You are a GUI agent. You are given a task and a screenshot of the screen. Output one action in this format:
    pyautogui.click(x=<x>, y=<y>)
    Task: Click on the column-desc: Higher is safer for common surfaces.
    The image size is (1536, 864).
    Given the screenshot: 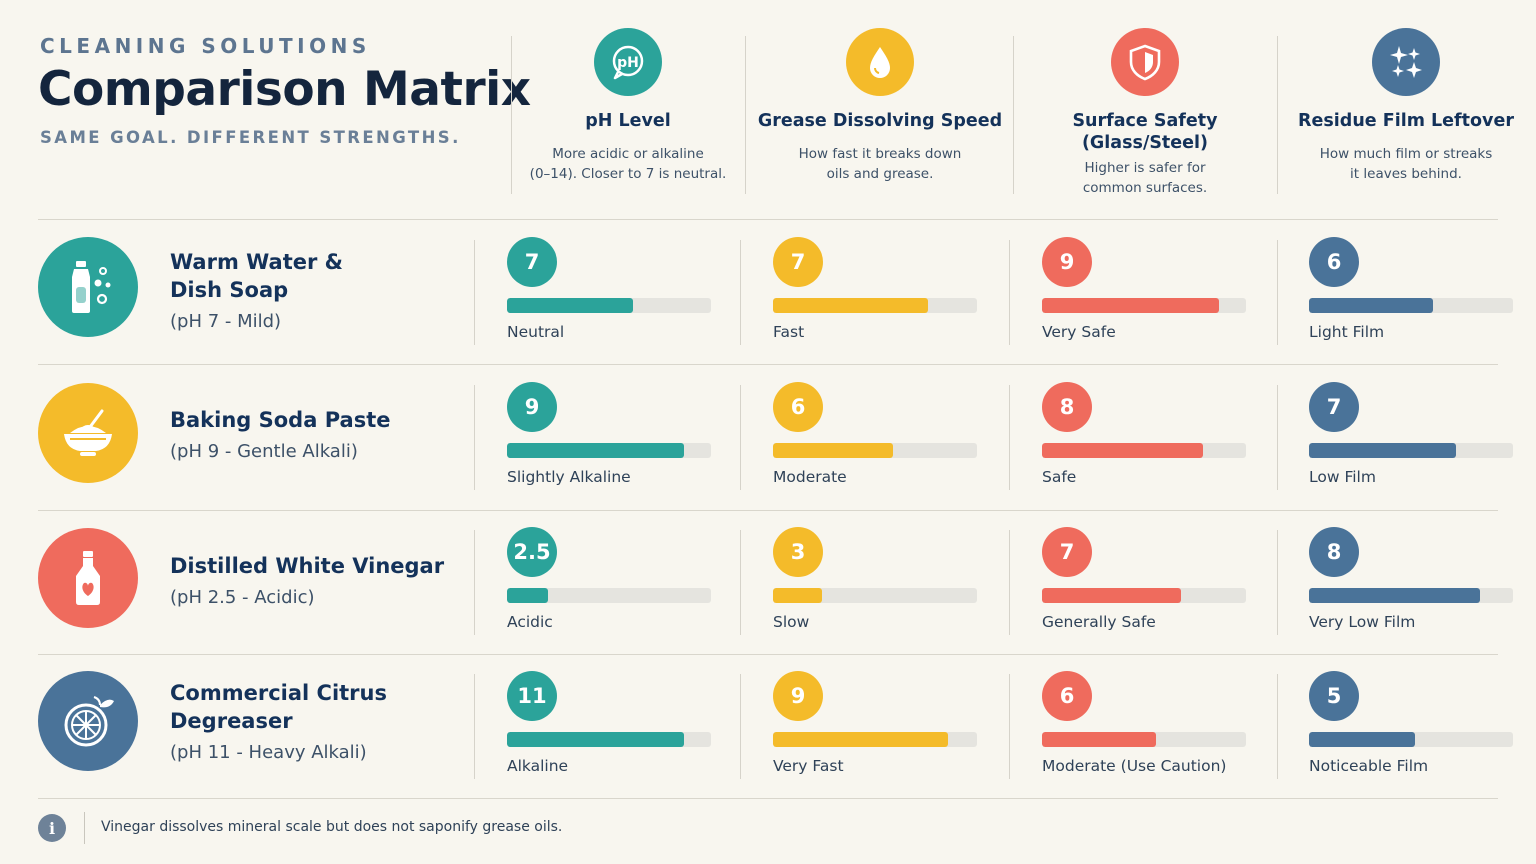 What is the action you would take?
    pyautogui.click(x=1145, y=178)
    